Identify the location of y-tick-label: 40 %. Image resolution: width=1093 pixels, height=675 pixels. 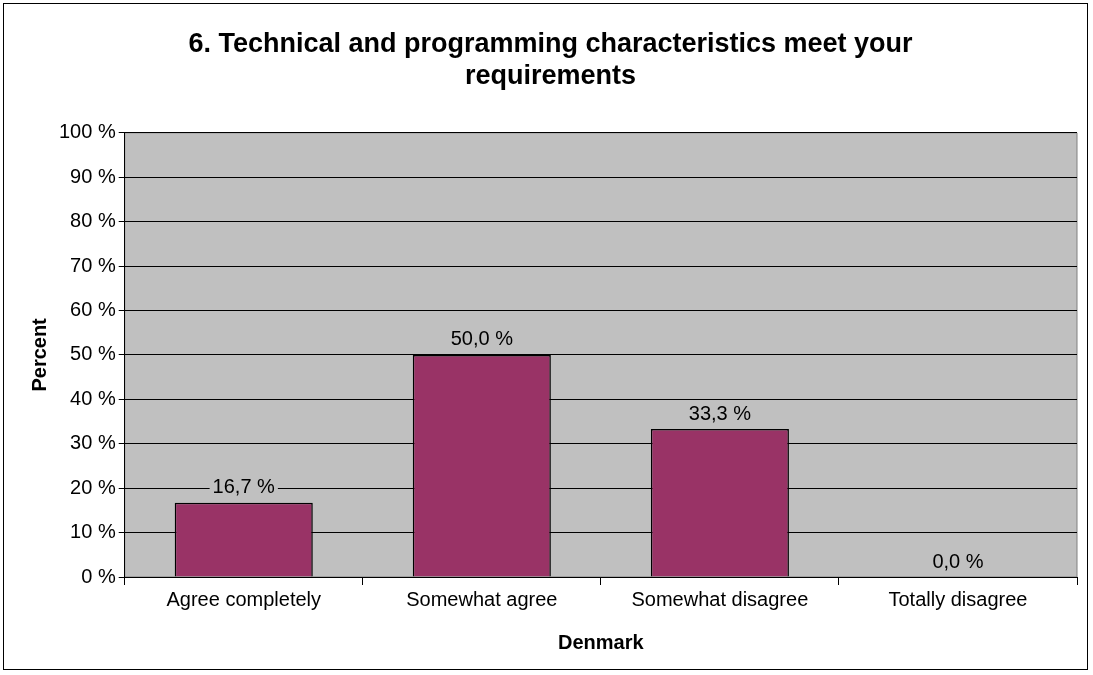
(93, 397).